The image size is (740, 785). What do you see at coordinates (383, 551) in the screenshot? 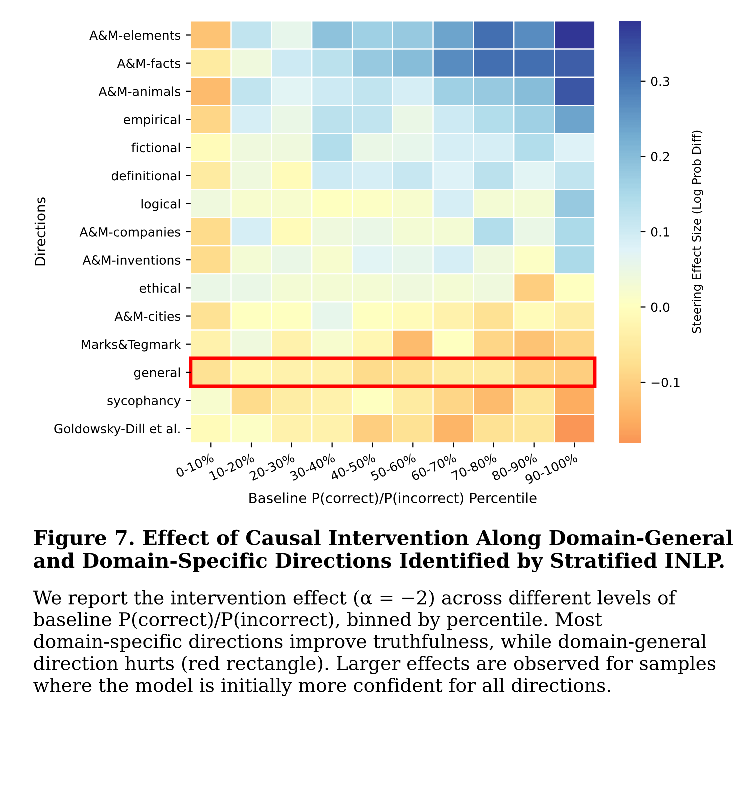
I see `caption: Figure 7. Effect of Causal Intervention Along Domain-General and Domain-Specific Directions Identified by Stratified INLP.` at bounding box center [383, 551].